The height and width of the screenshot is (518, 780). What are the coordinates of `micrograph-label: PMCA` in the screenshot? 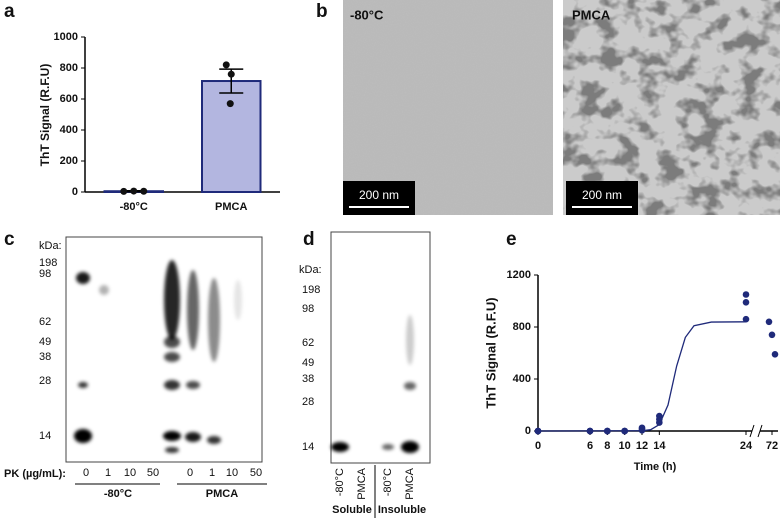 It's located at (591, 14).